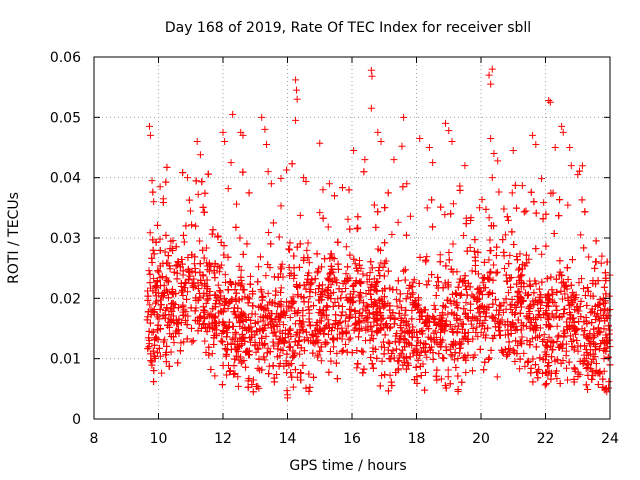  I want to click on x-tick-label: 14, so click(288, 439).